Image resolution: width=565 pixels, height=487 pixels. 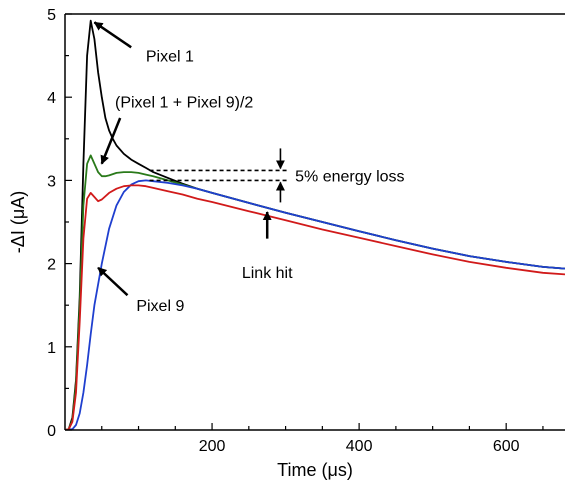 I want to click on y-tick-label: 2, so click(x=51, y=265).